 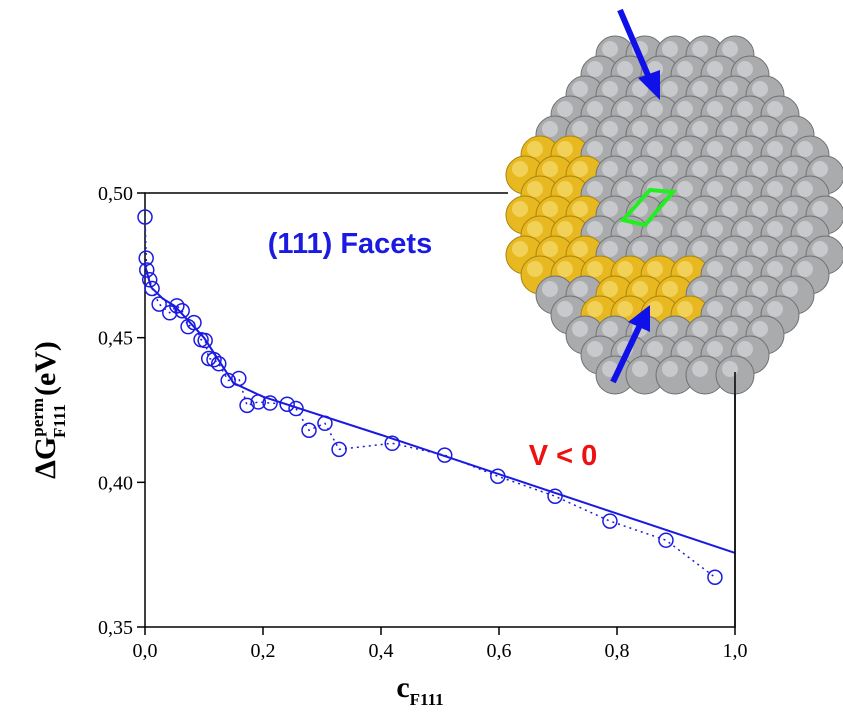 What do you see at coordinates (639, 318) in the screenshot?
I see `arrow-bottom-head` at bounding box center [639, 318].